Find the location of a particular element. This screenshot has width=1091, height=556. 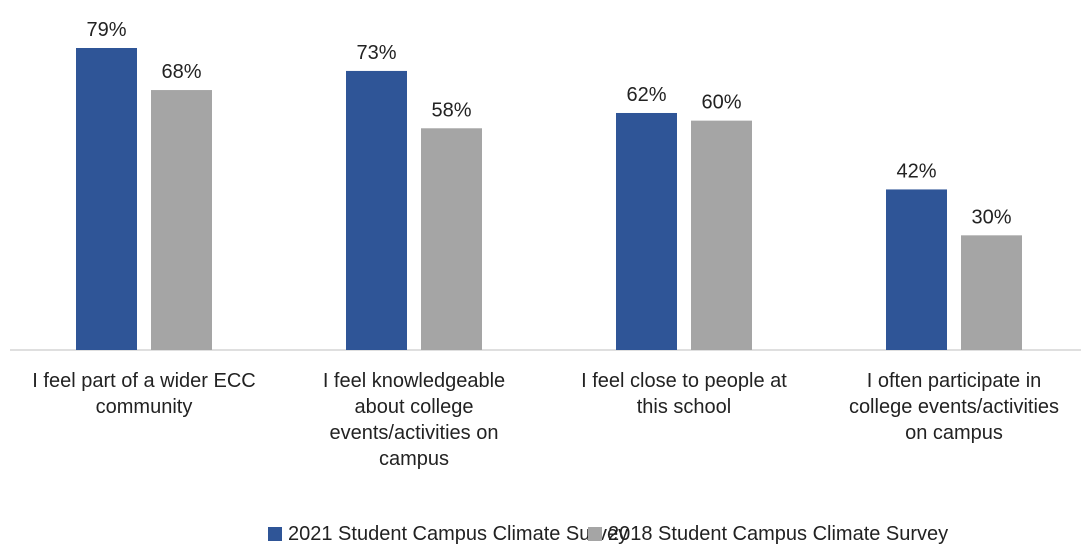

category-label-1: I feel part of a wider ECC community is located at coordinates (144, 394).